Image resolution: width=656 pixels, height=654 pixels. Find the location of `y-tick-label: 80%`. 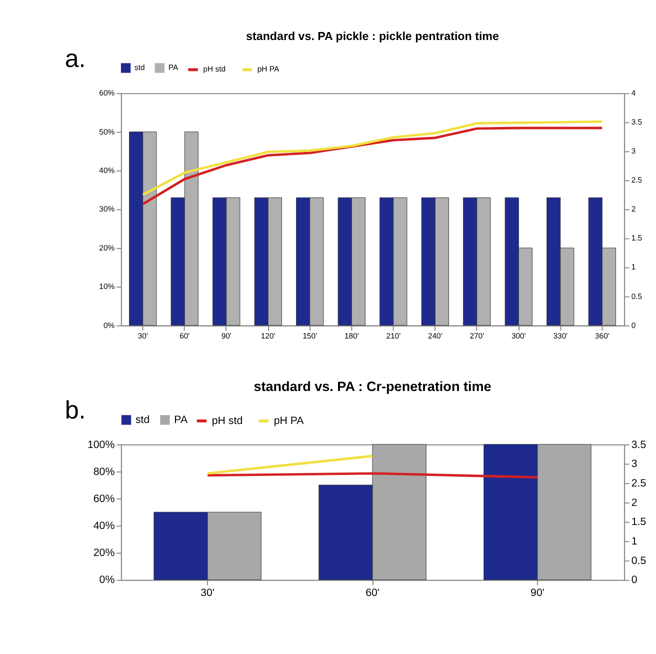

y-tick-label: 80% is located at coordinates (104, 472).